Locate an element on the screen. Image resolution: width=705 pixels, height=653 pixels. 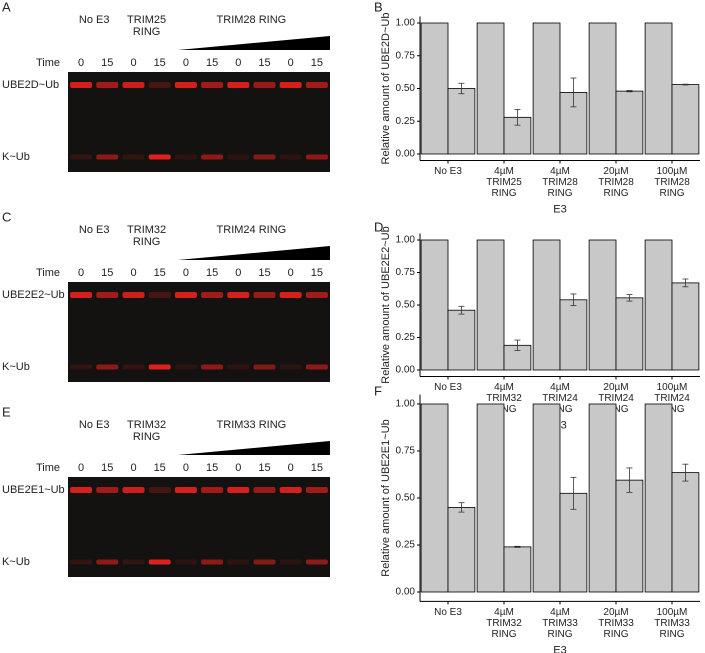
lane-header: RING is located at coordinates (147, 32).